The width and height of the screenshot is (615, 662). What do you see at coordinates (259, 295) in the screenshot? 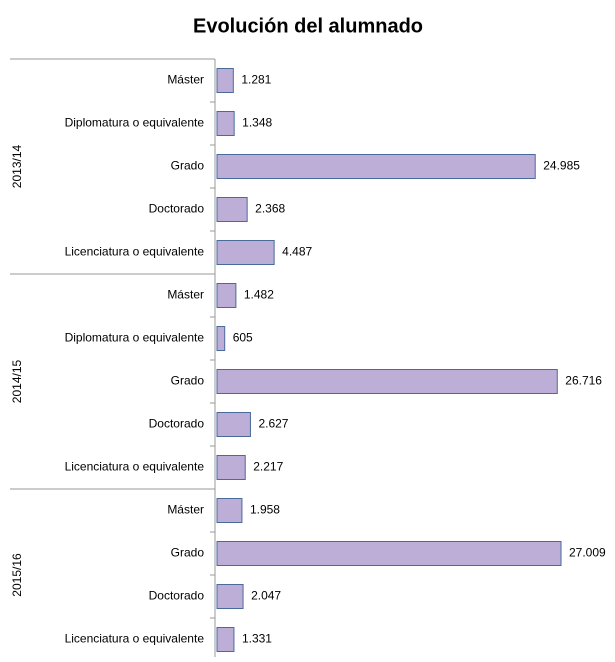
I see `value-label: 1.482` at bounding box center [259, 295].